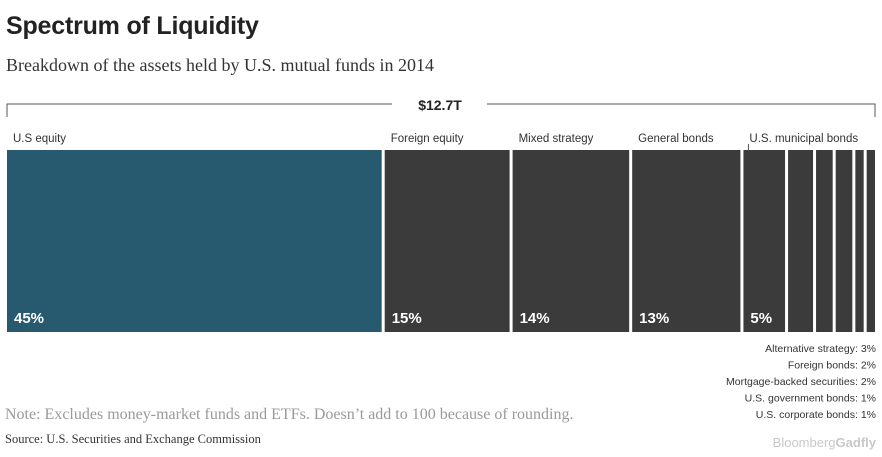 The image size is (882, 457). I want to click on category-label-u-s-municipal-bonds: U.S. municipal bonds, so click(803, 139).